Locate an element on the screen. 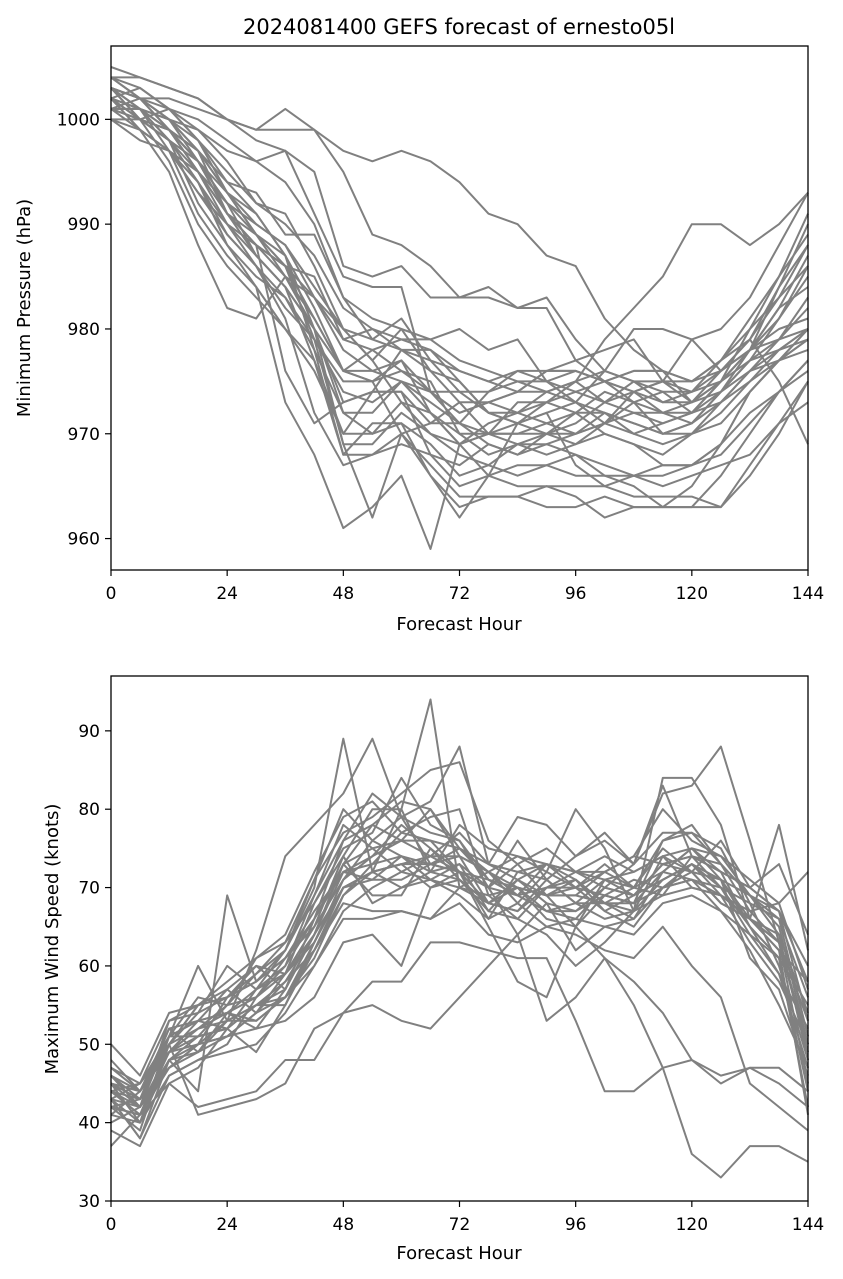 The image size is (843, 1279). wind-y-tick-label: 30 is located at coordinates (89, 1202).